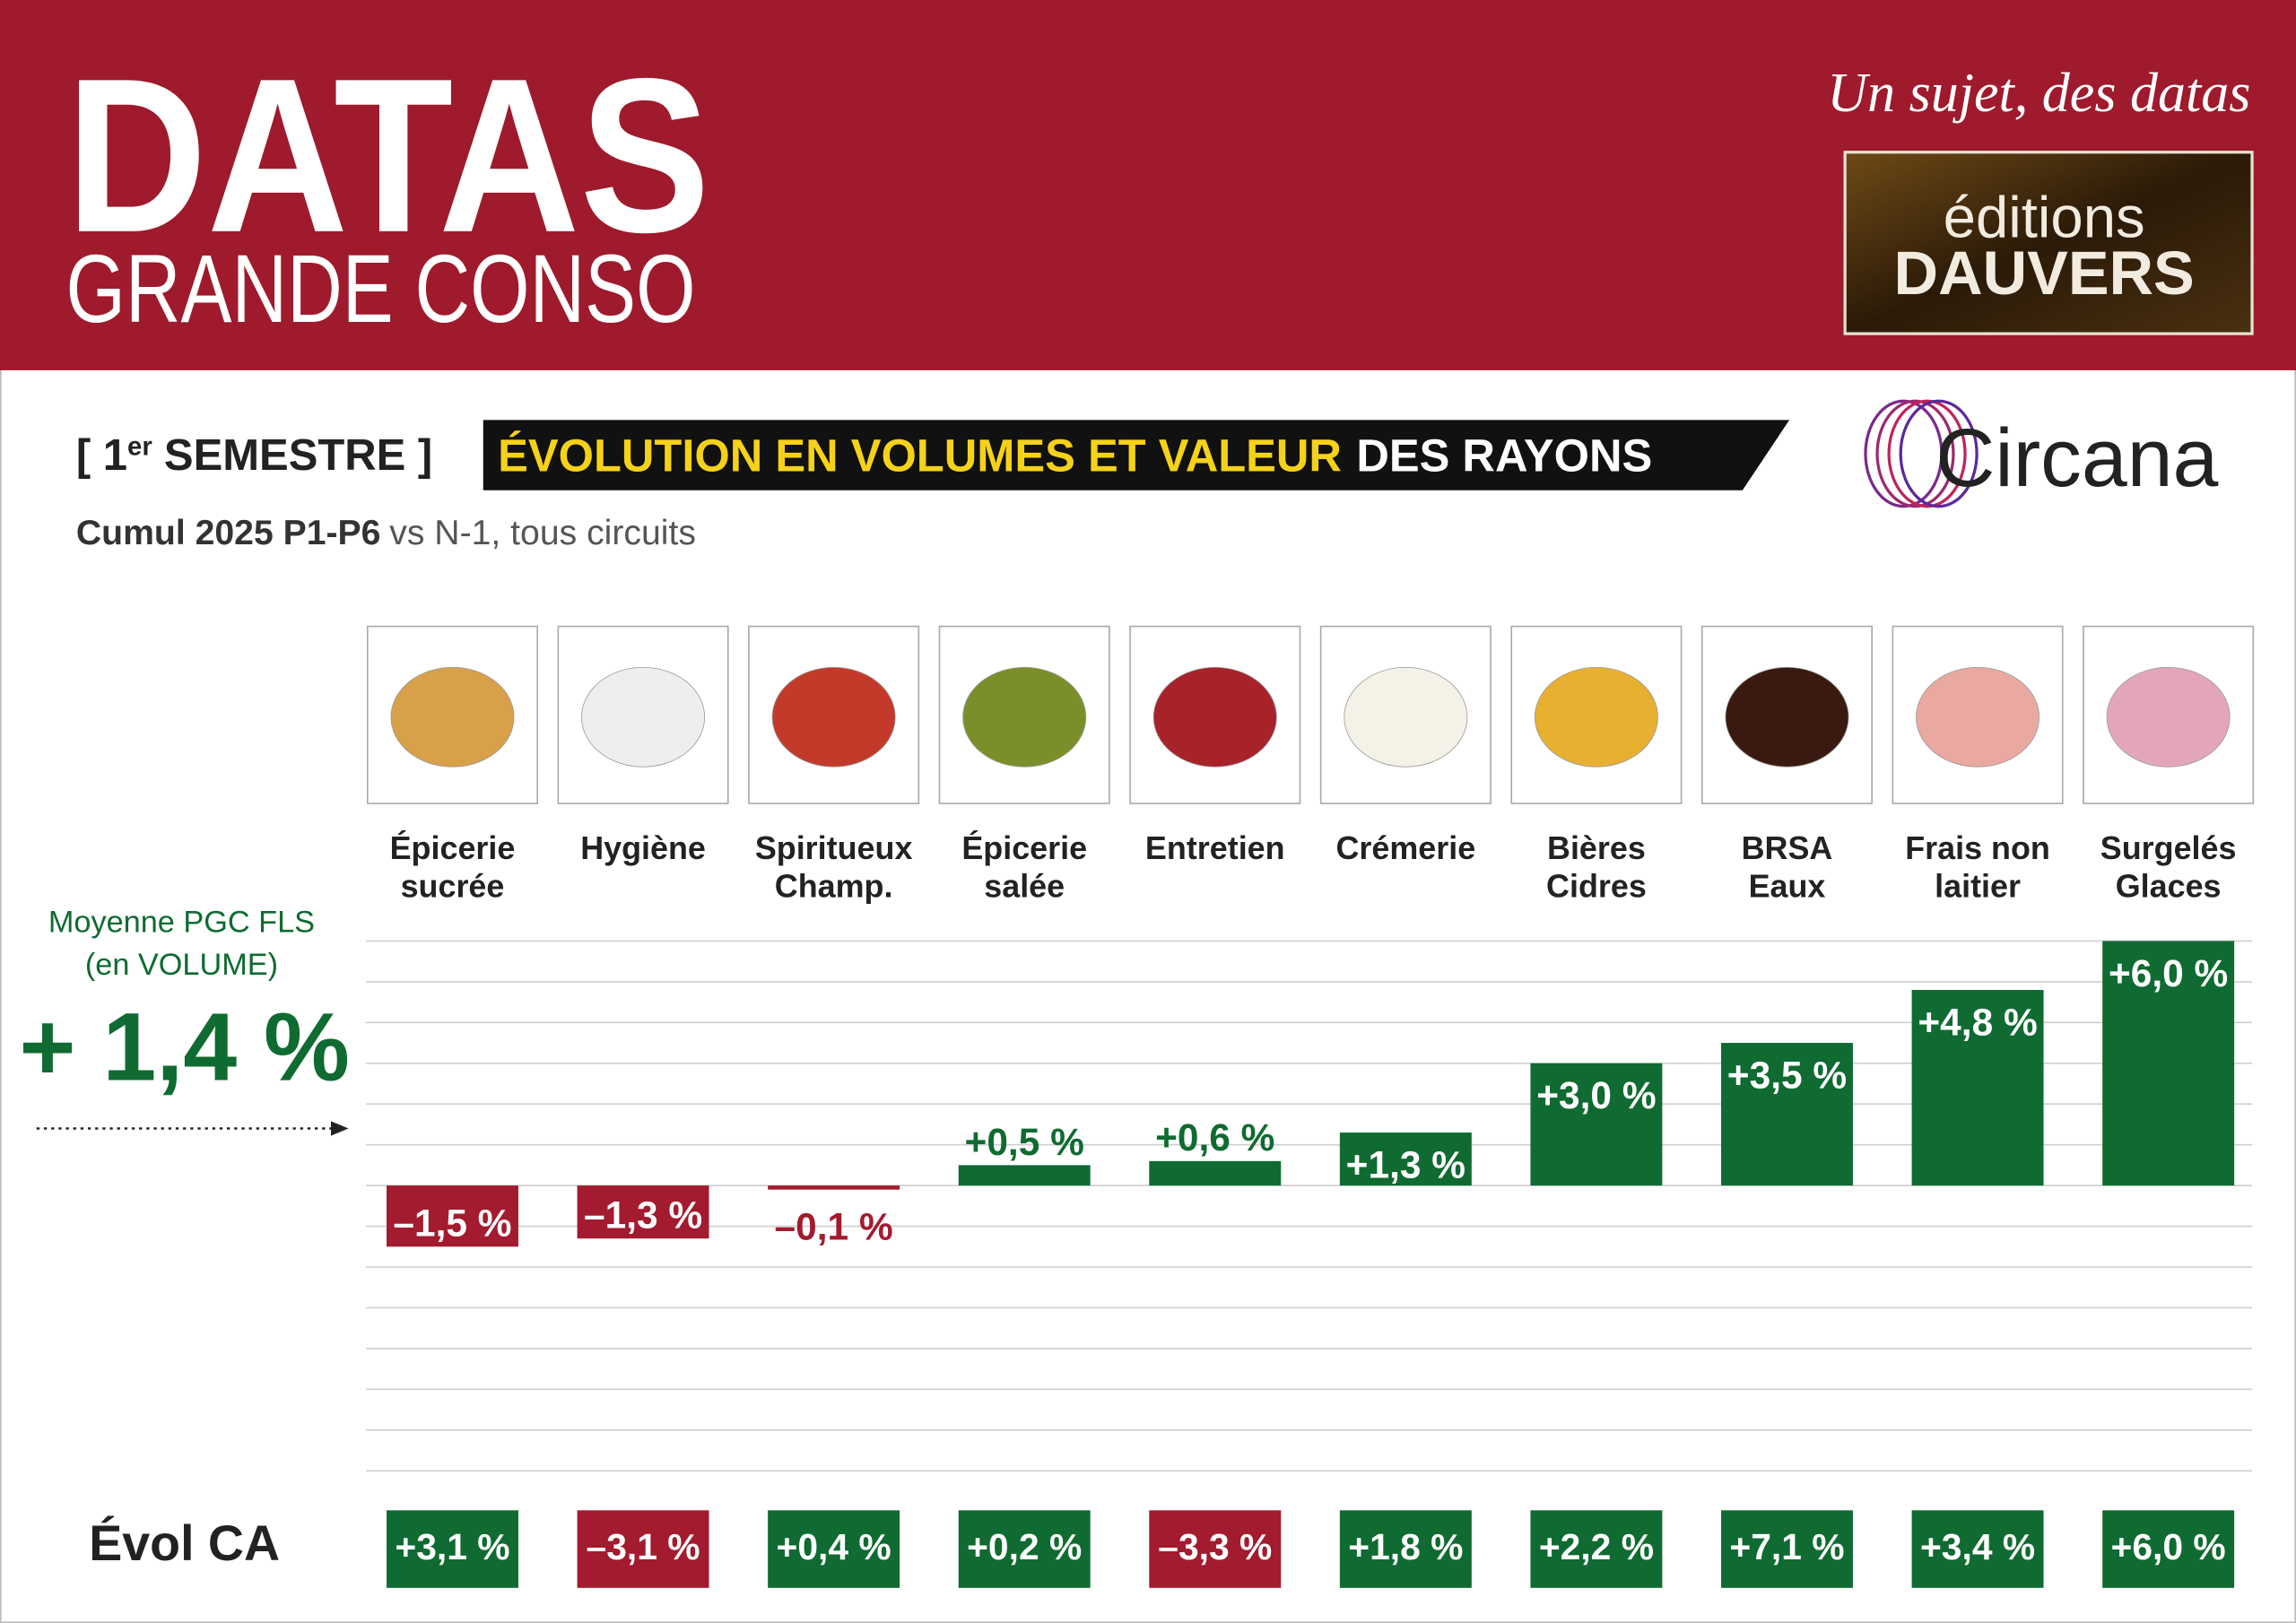  What do you see at coordinates (298, 455) in the screenshot?
I see `period-end: SEMESTRE ]` at bounding box center [298, 455].